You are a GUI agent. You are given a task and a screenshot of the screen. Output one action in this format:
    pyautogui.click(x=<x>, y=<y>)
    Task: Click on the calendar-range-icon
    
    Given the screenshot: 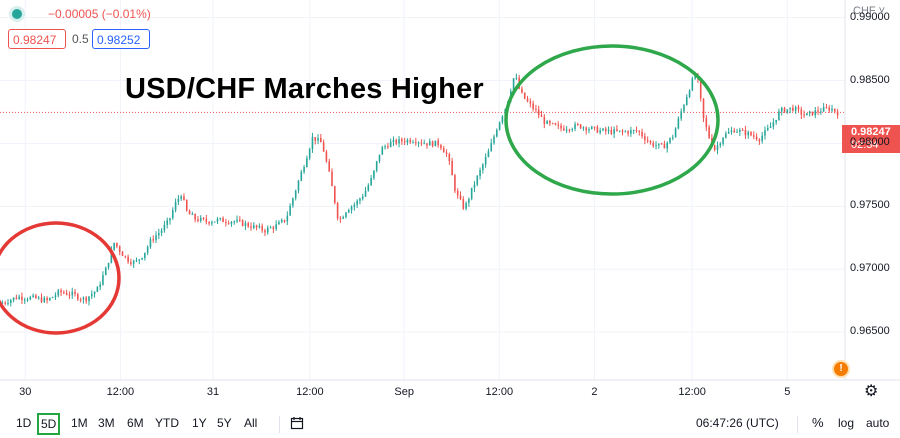 What is the action you would take?
    pyautogui.click(x=297, y=425)
    